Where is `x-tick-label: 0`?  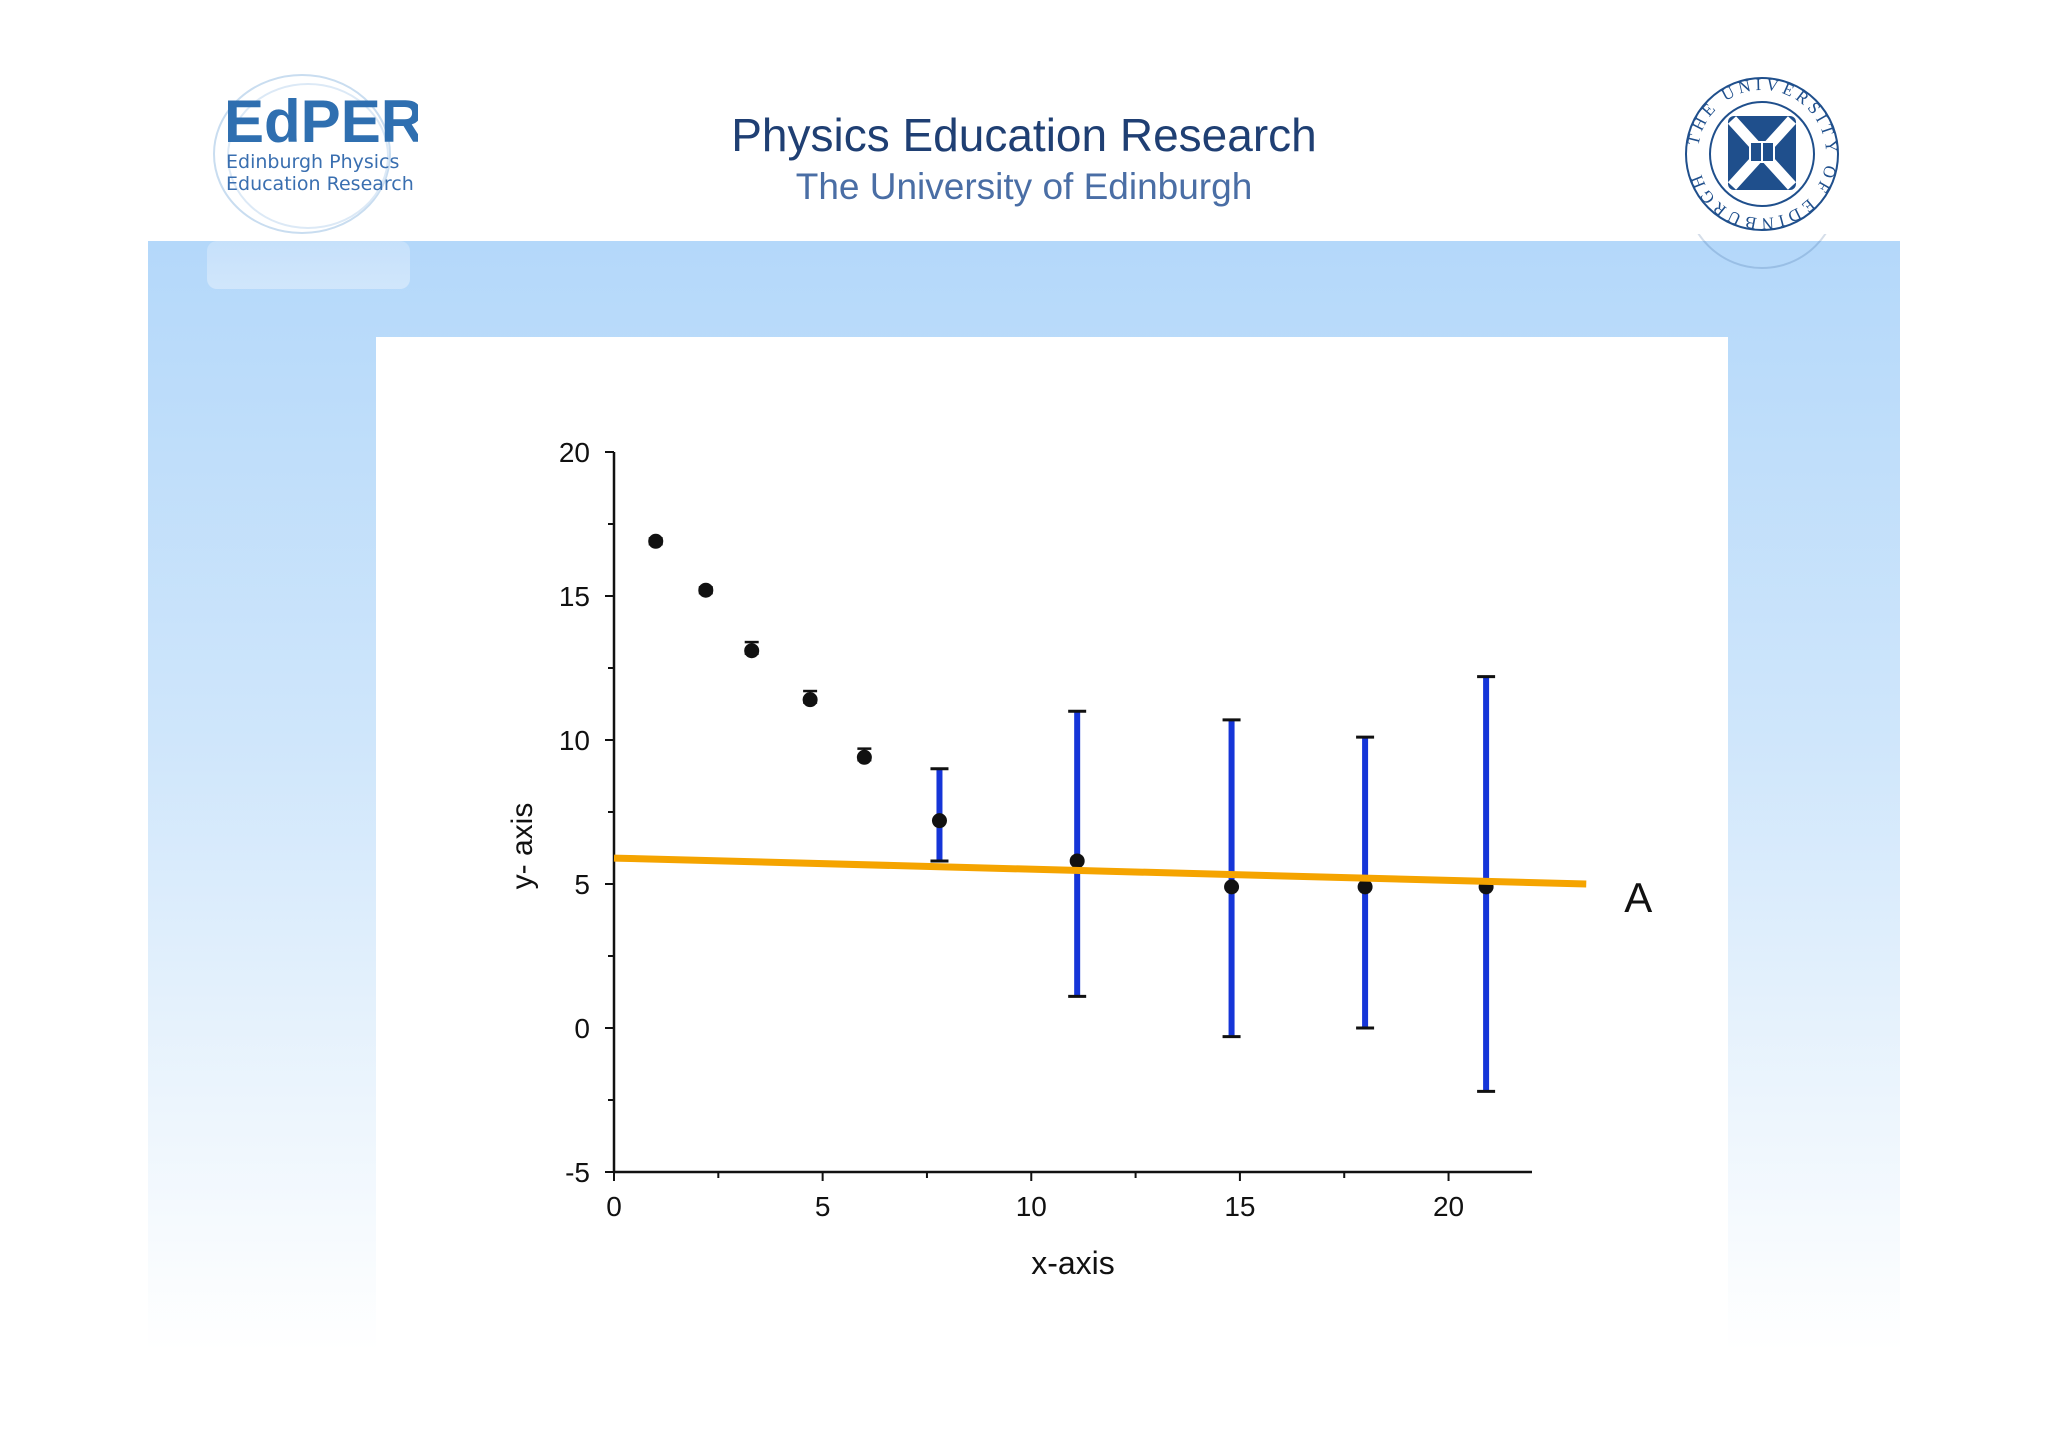
x-tick-label: 0 is located at coordinates (614, 1206).